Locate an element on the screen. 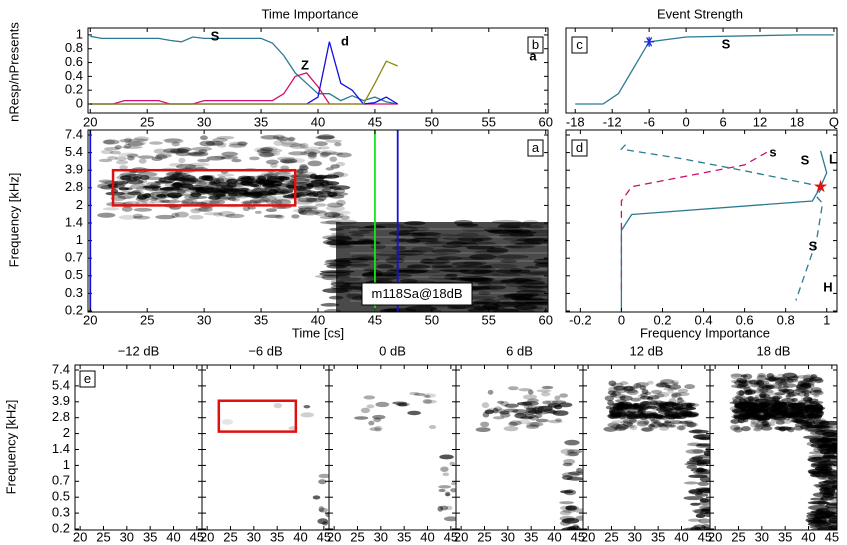 The height and width of the screenshot is (545, 847). series-label: s is located at coordinates (772, 151).